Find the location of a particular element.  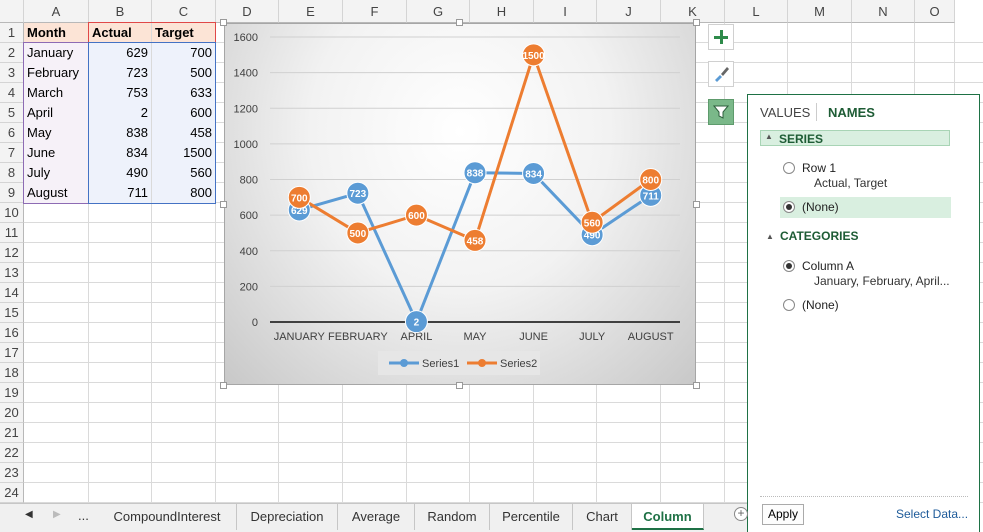

column-header: L is located at coordinates (756, 11).